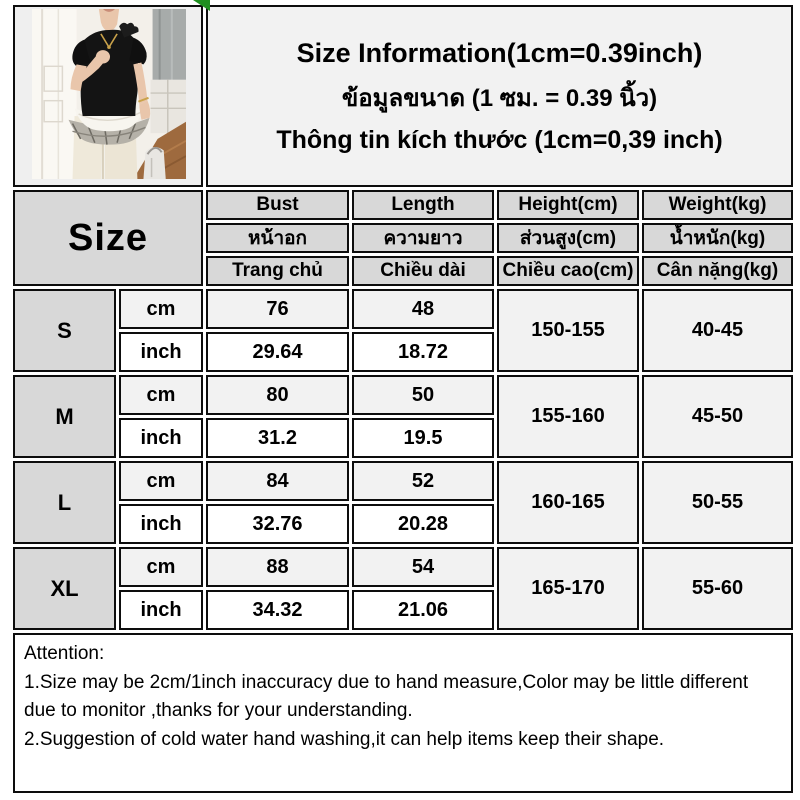 The height and width of the screenshot is (800, 800). I want to click on row-xl-length-inch: 21.06, so click(423, 610).